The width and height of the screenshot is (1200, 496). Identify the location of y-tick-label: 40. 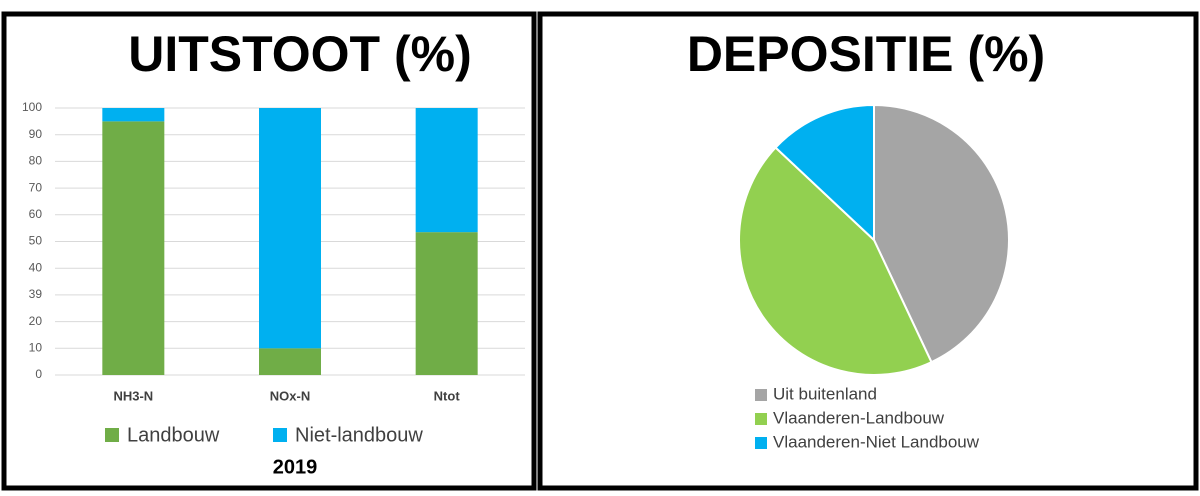
(36, 267).